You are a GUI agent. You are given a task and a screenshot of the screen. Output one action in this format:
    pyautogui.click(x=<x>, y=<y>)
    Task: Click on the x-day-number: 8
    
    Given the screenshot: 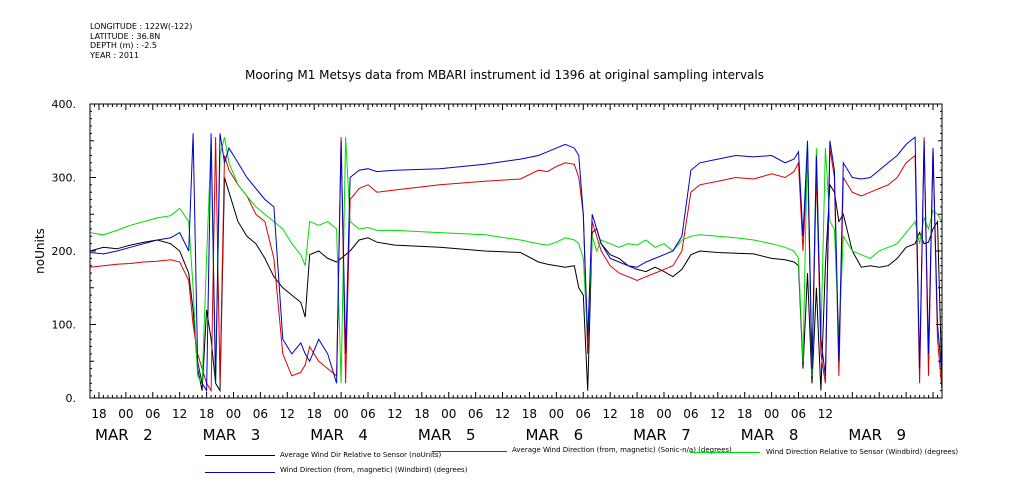 What is the action you would take?
    pyautogui.click(x=794, y=435)
    